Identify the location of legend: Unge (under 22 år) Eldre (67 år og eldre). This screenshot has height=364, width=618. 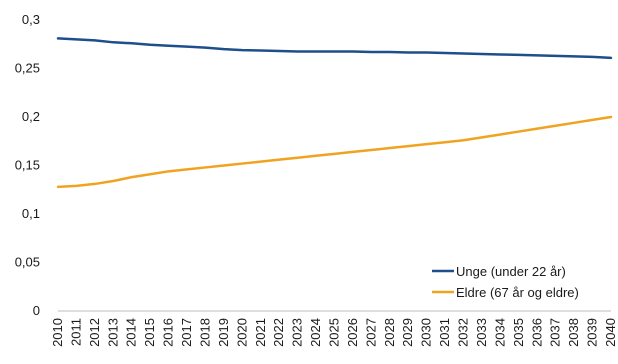
(505, 282).